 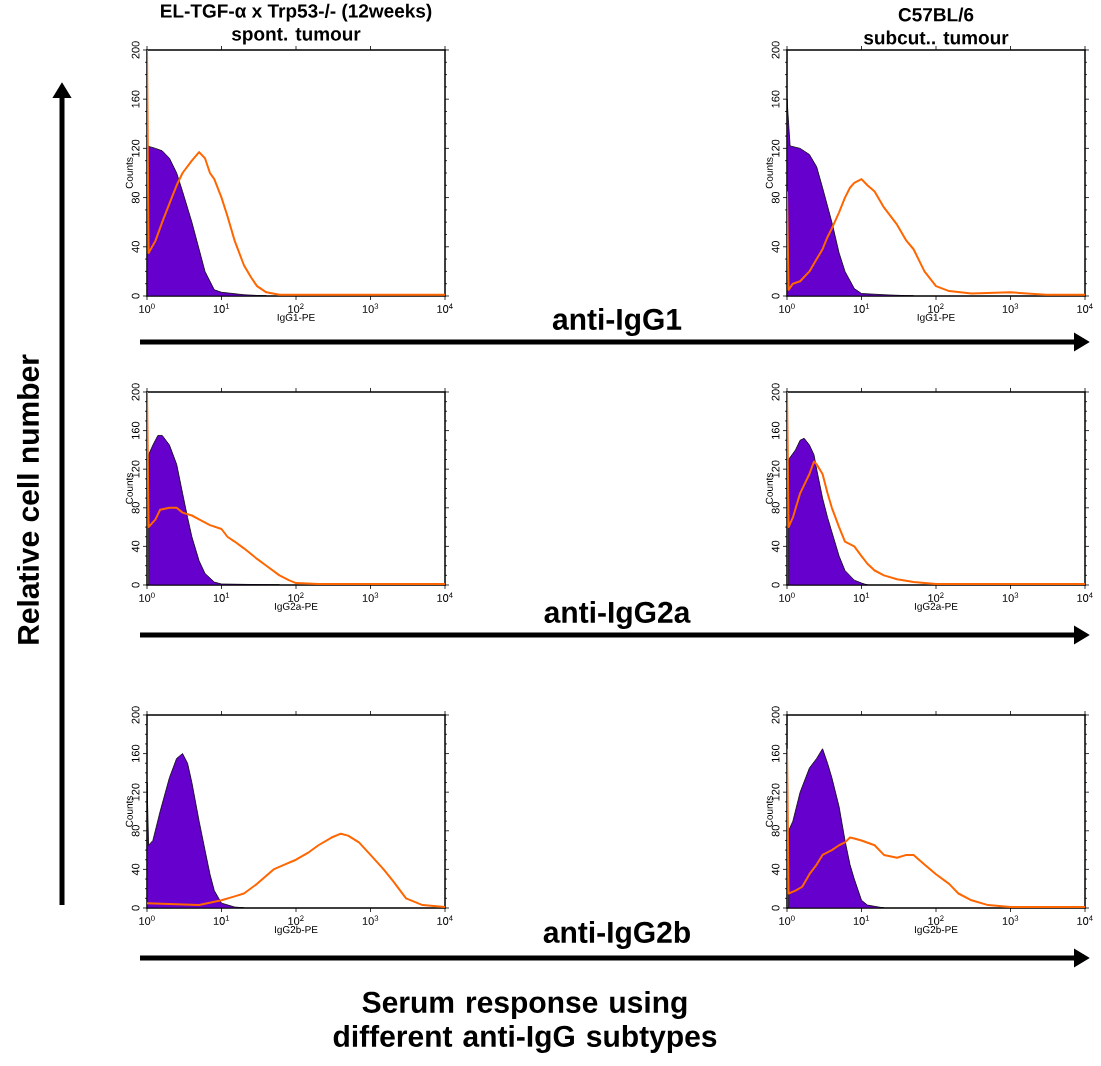 I want to click on chart-title: C57BL/6, so click(x=936, y=14).